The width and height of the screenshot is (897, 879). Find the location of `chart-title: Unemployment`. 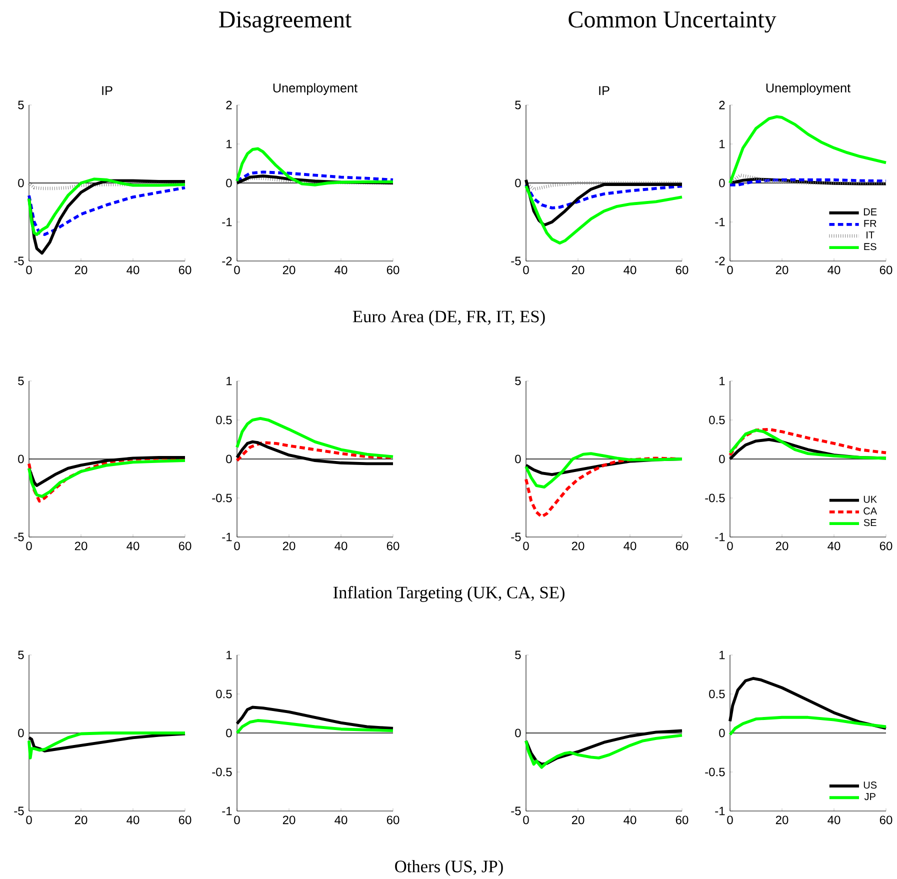

chart-title: Unemployment is located at coordinates (315, 89).